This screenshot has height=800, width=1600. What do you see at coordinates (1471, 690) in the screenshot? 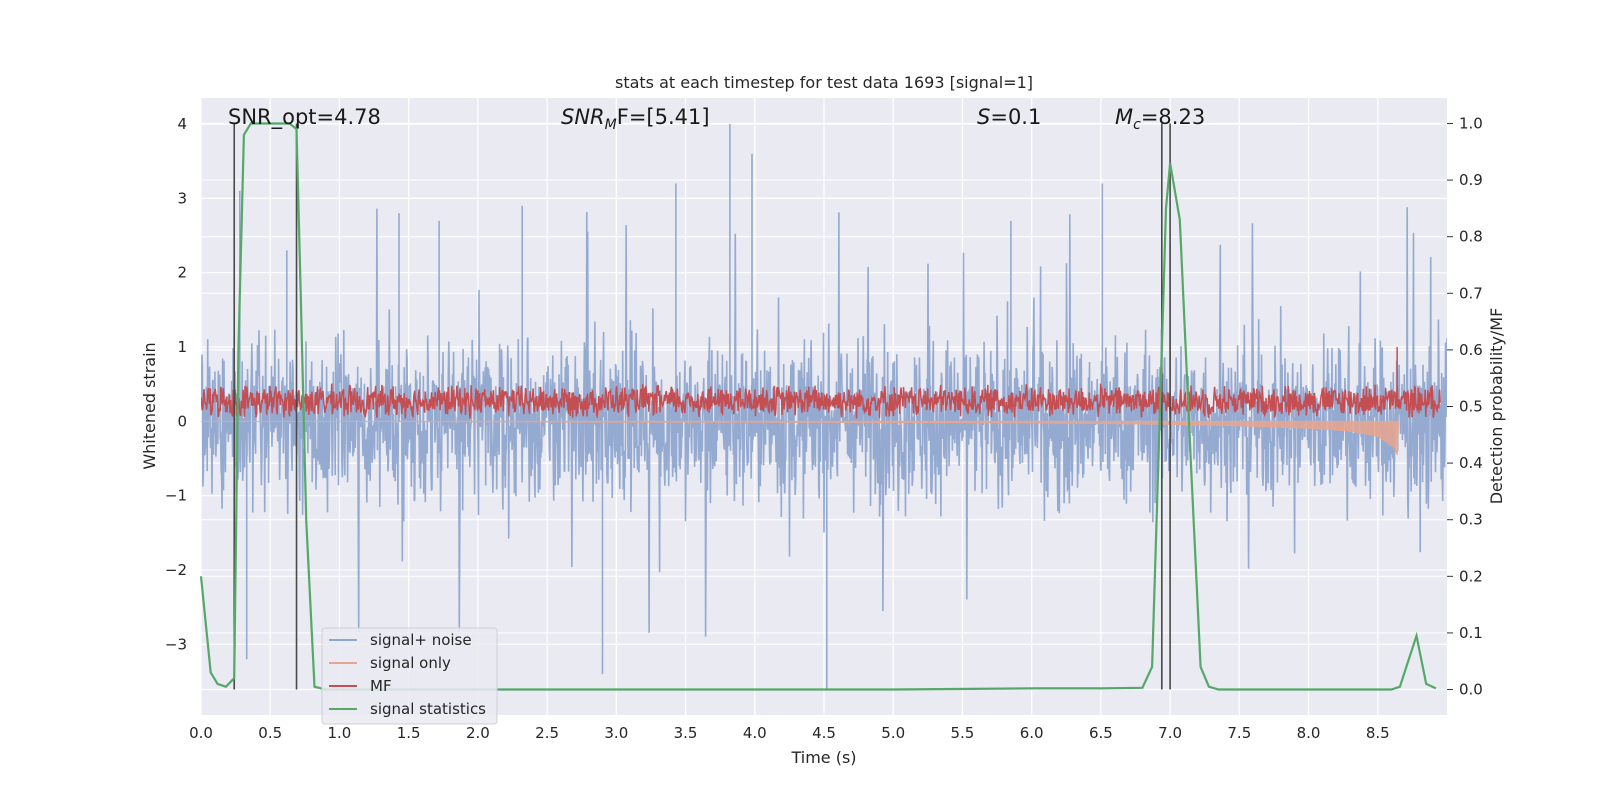
I see `y-right-tick-label: 0.0` at bounding box center [1471, 690].